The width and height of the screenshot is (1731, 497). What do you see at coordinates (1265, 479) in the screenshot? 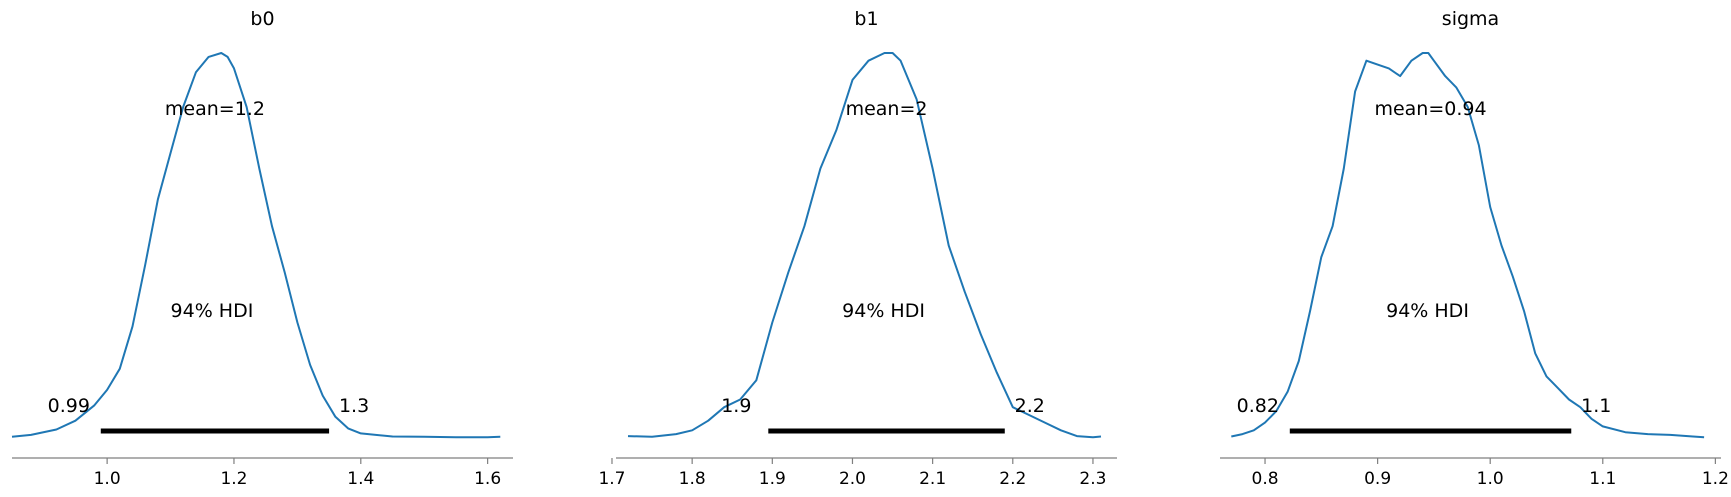
I see `x-tick-label: 0.8` at bounding box center [1265, 479].